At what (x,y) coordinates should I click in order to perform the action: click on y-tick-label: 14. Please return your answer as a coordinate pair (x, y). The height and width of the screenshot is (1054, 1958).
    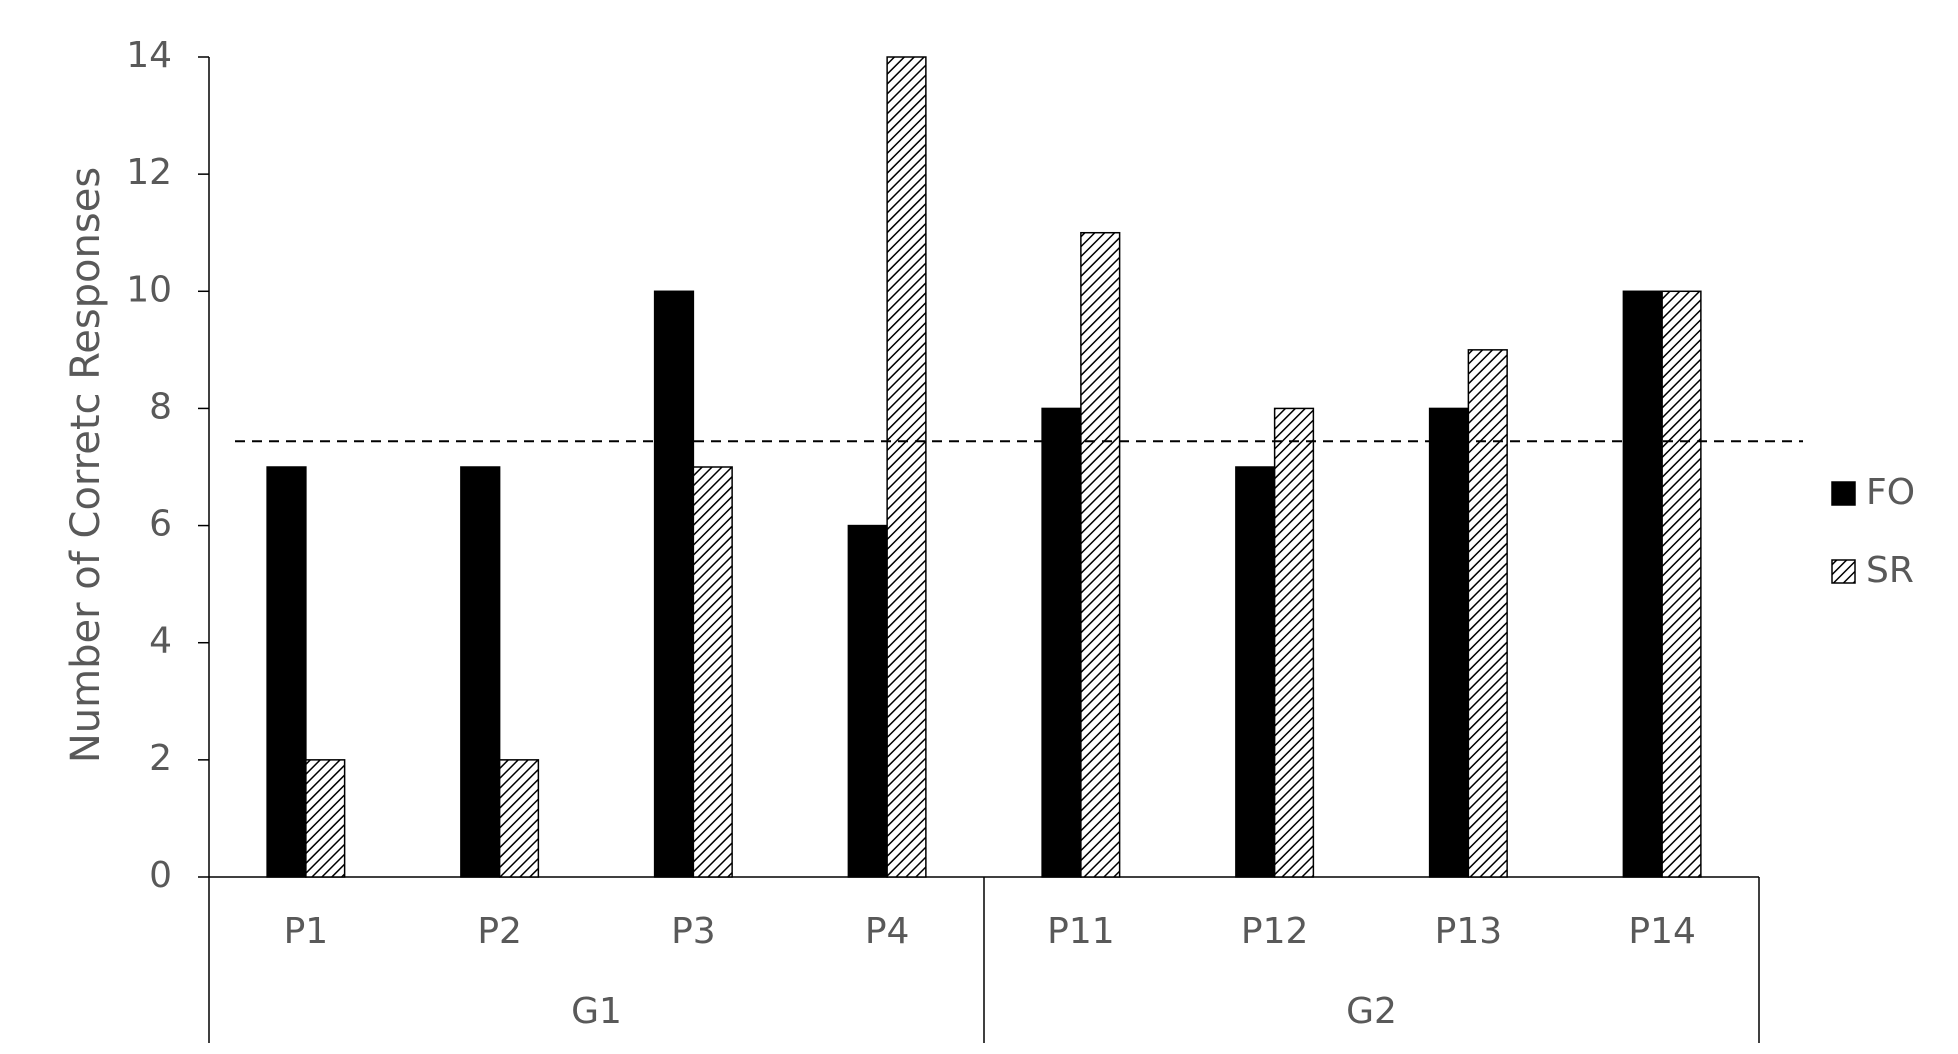
    Looking at the image, I should click on (149, 55).